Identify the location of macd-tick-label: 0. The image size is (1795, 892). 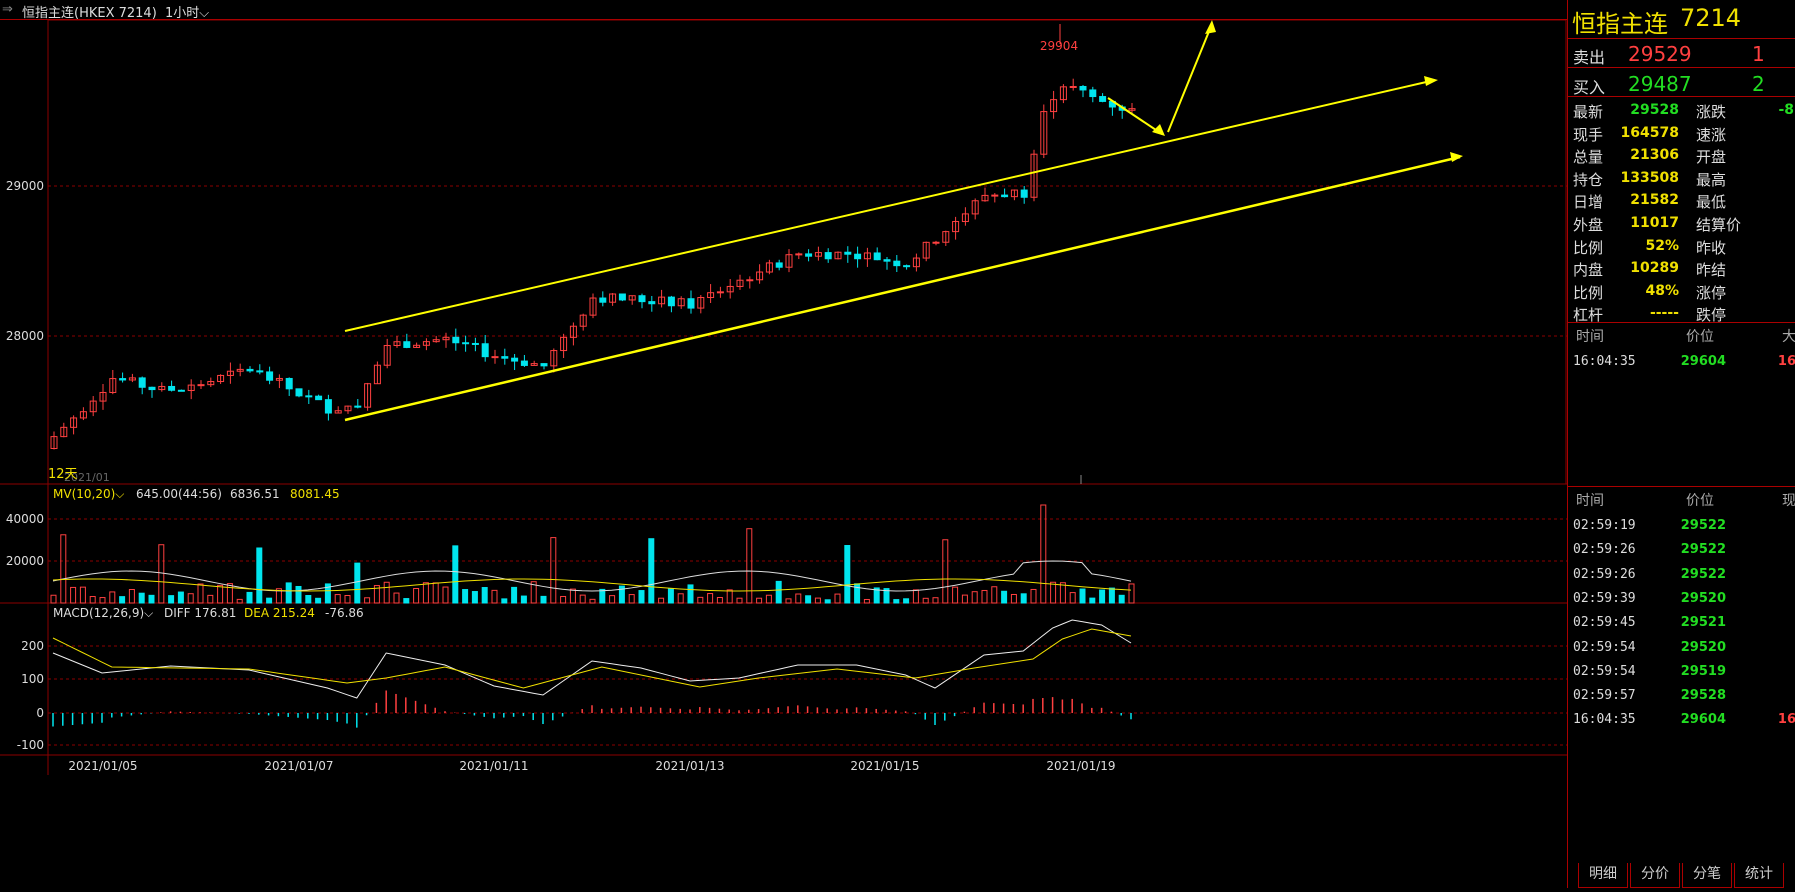
(40, 713).